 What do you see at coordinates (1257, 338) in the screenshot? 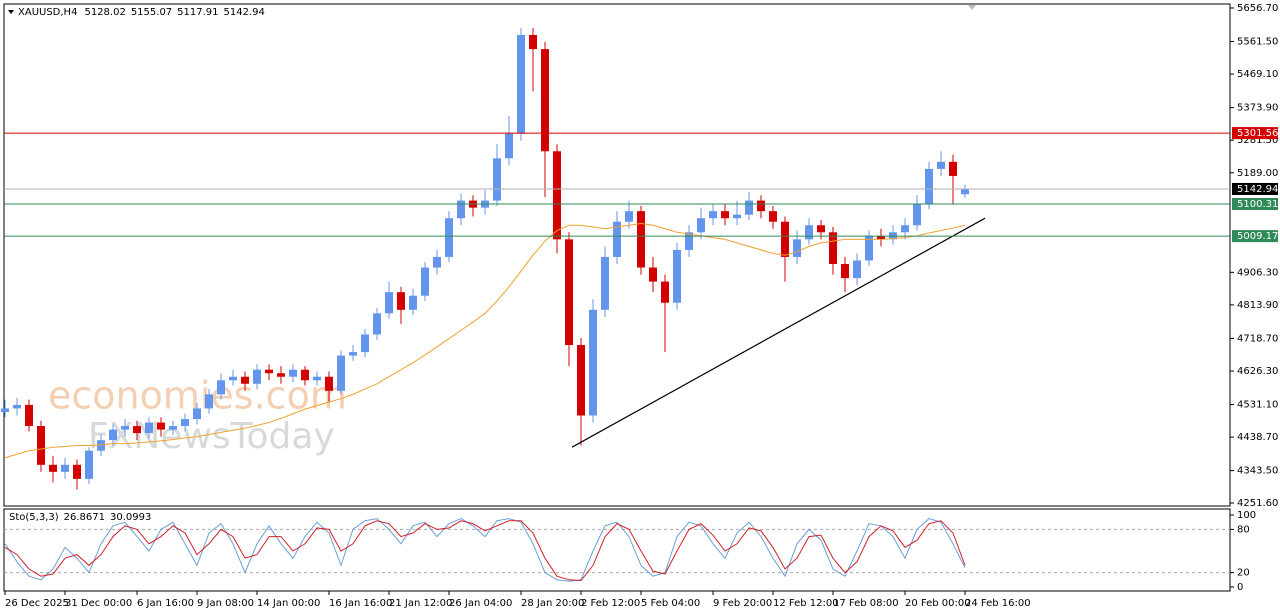
I see `y-tick-label: 4718.70` at bounding box center [1257, 338].